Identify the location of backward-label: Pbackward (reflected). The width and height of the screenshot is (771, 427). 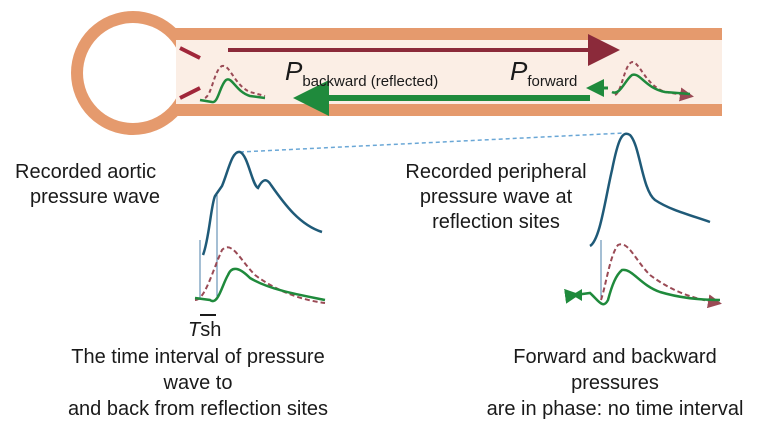
(361, 73).